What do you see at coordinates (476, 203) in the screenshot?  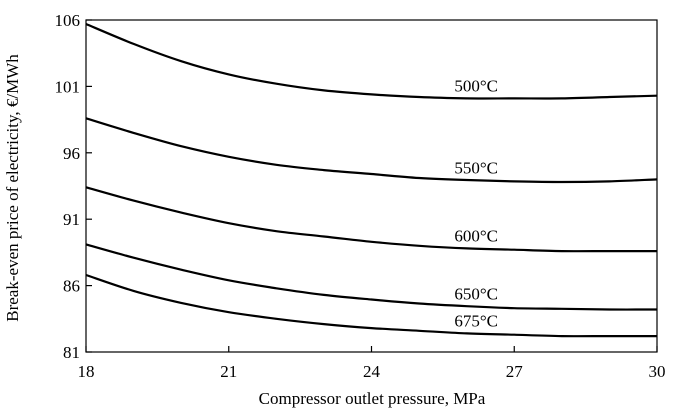 I see `series-labels: 500°C 550°C 600°C 650°C 675°C` at bounding box center [476, 203].